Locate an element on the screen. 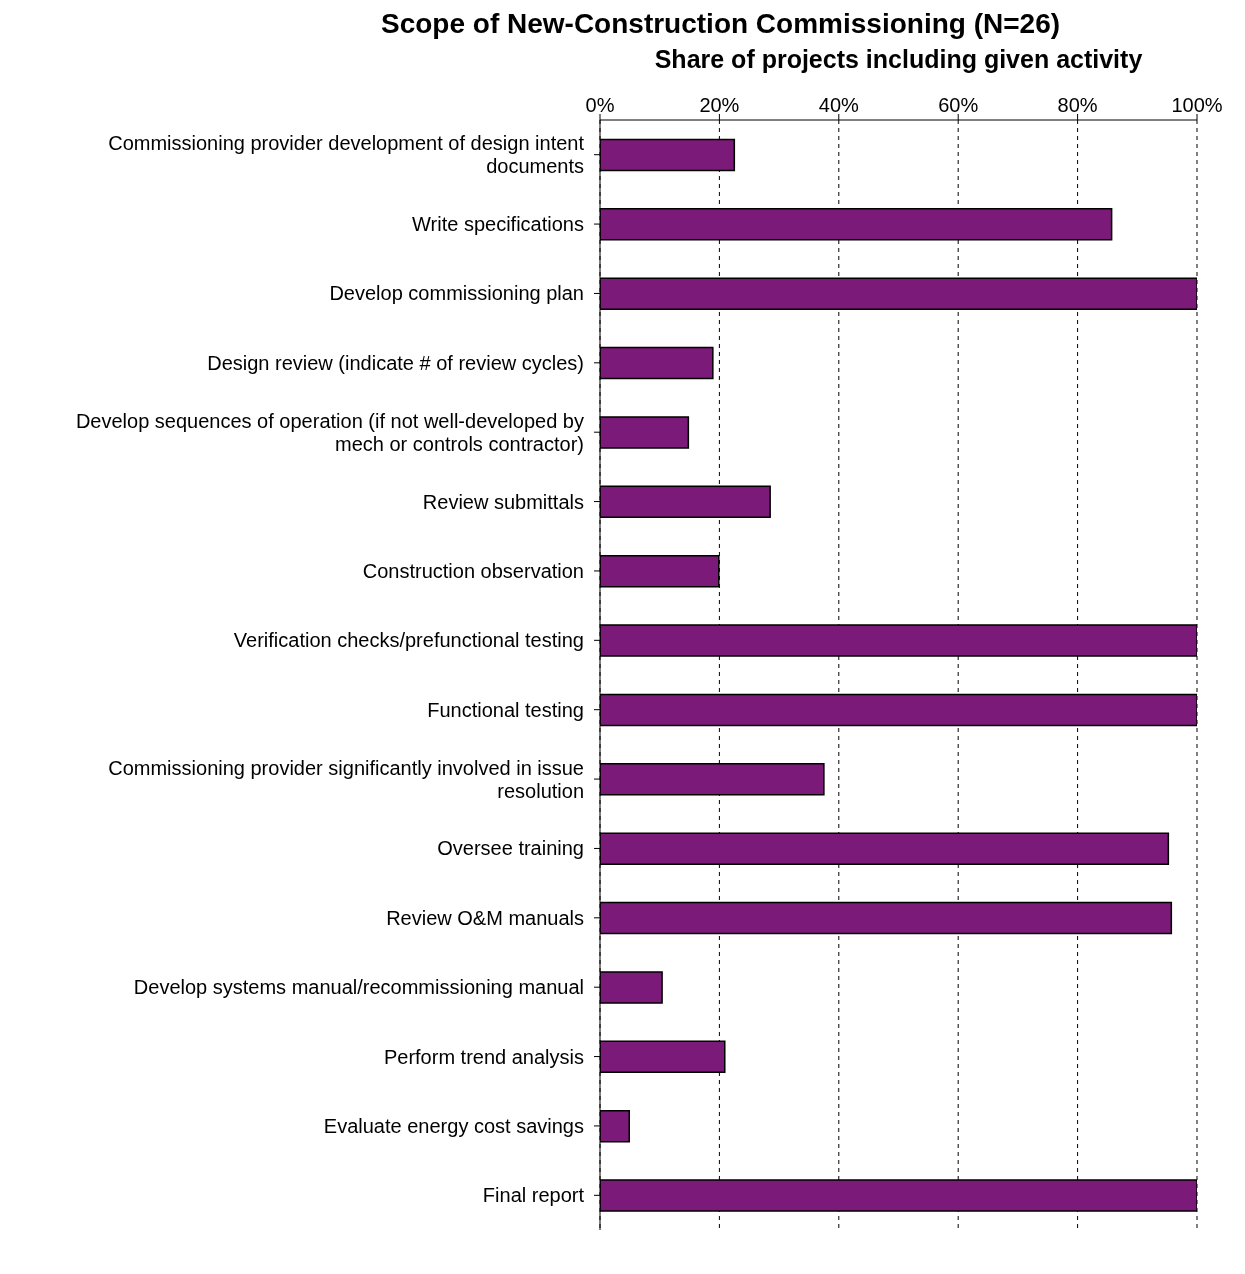 This screenshot has height=1274, width=1245. y-tick-label: Develop commissioning plan is located at coordinates (456, 293).